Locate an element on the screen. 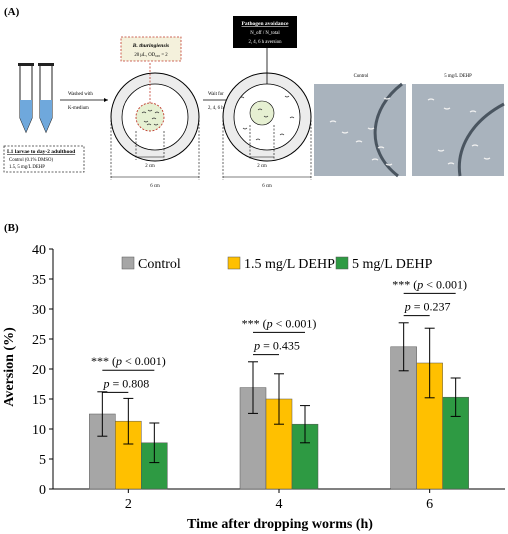 The width and height of the screenshot is (508, 534). photo-dehp is located at coordinates (458, 130).